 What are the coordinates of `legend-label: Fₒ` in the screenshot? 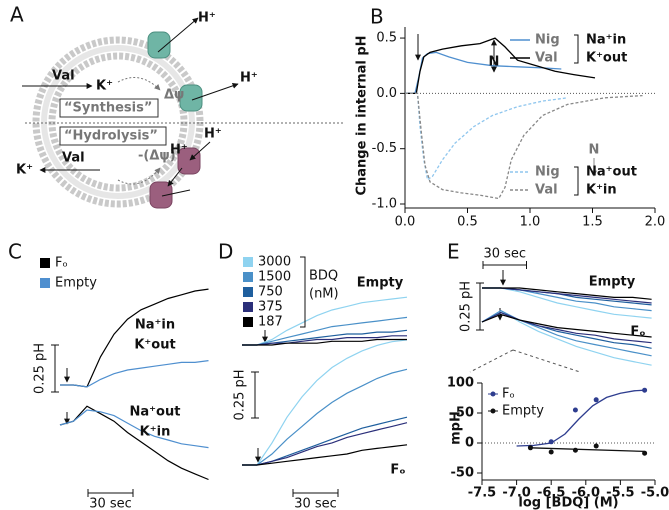 It's located at (508, 394).